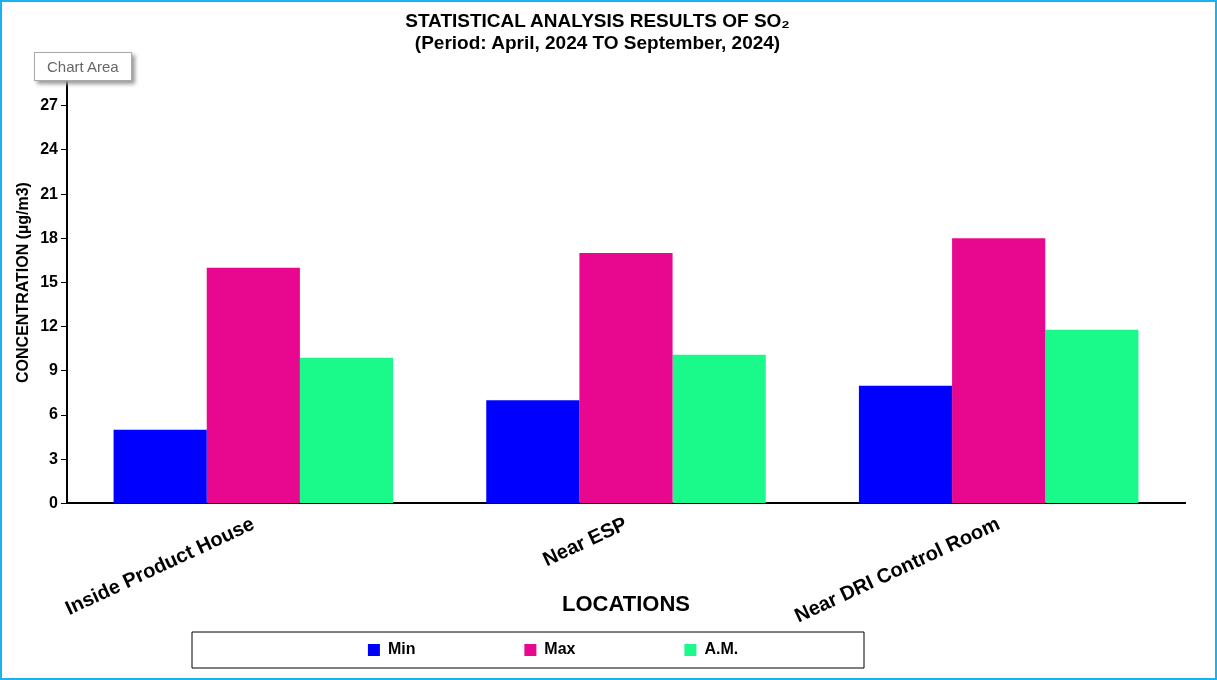  Describe the element at coordinates (54, 414) in the screenshot. I see `y-tick-label: 6` at that location.